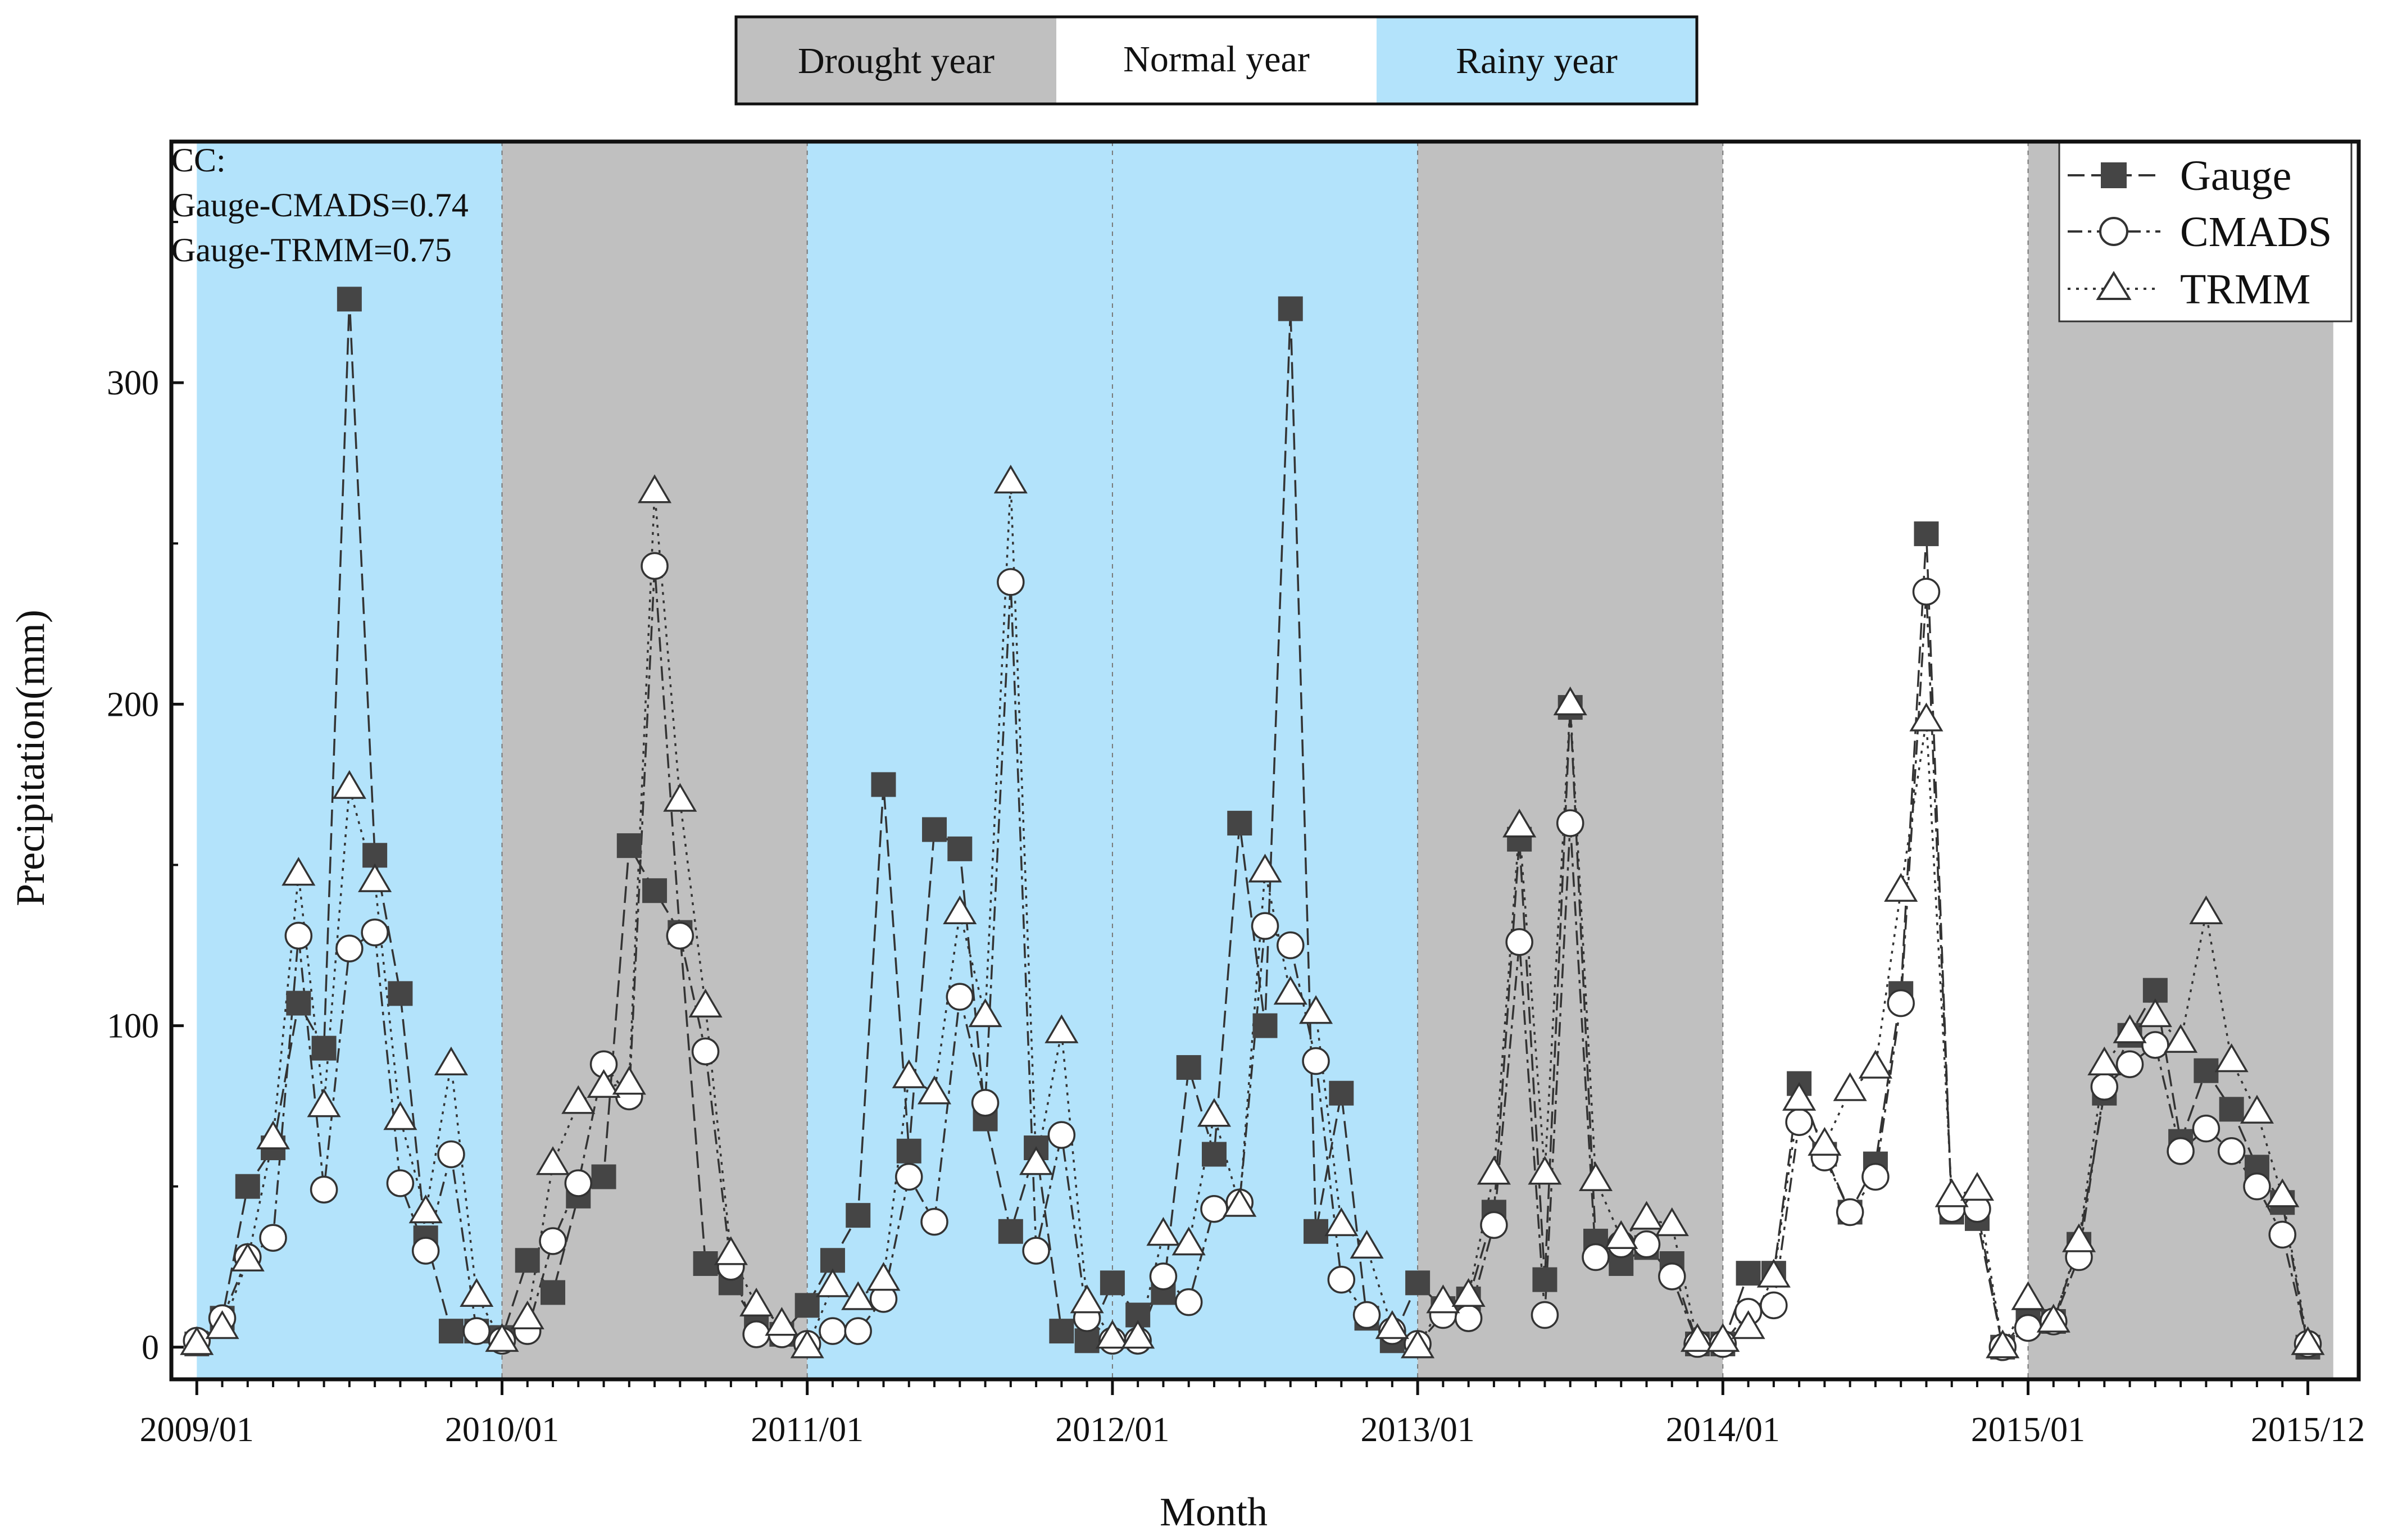  I want to click on year-band-2012, so click(1265, 760).